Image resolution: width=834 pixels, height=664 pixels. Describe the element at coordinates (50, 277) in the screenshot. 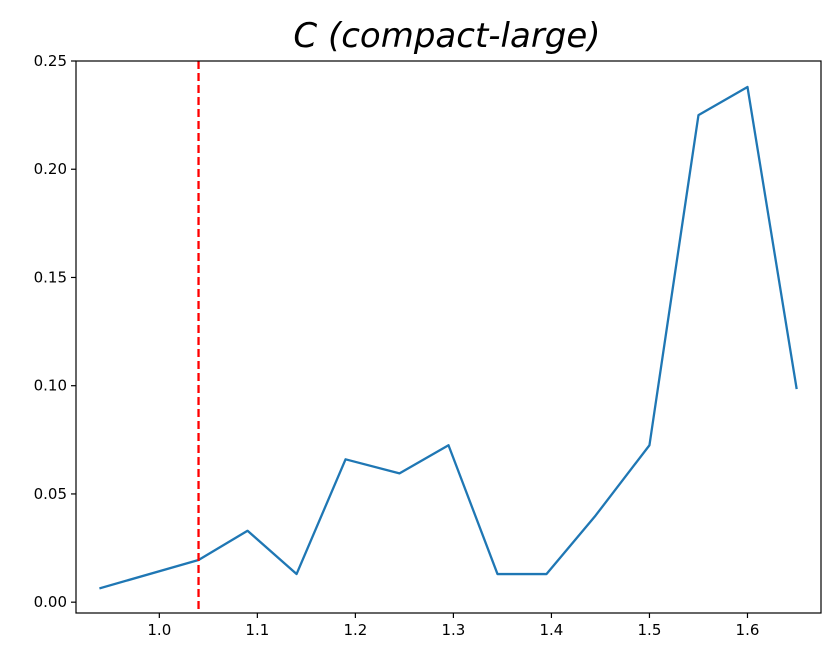

I see `y-tick-label: 0.15` at that location.